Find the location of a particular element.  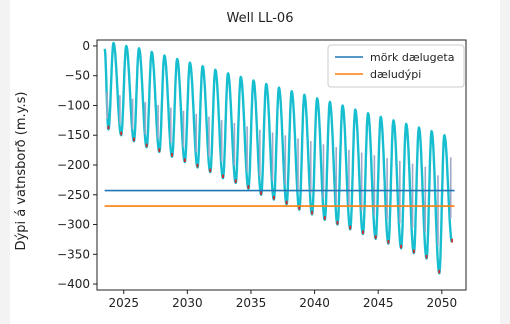

y-axis-label: Dýpi á vatnsborð (m.y.s) is located at coordinates (21, 171).